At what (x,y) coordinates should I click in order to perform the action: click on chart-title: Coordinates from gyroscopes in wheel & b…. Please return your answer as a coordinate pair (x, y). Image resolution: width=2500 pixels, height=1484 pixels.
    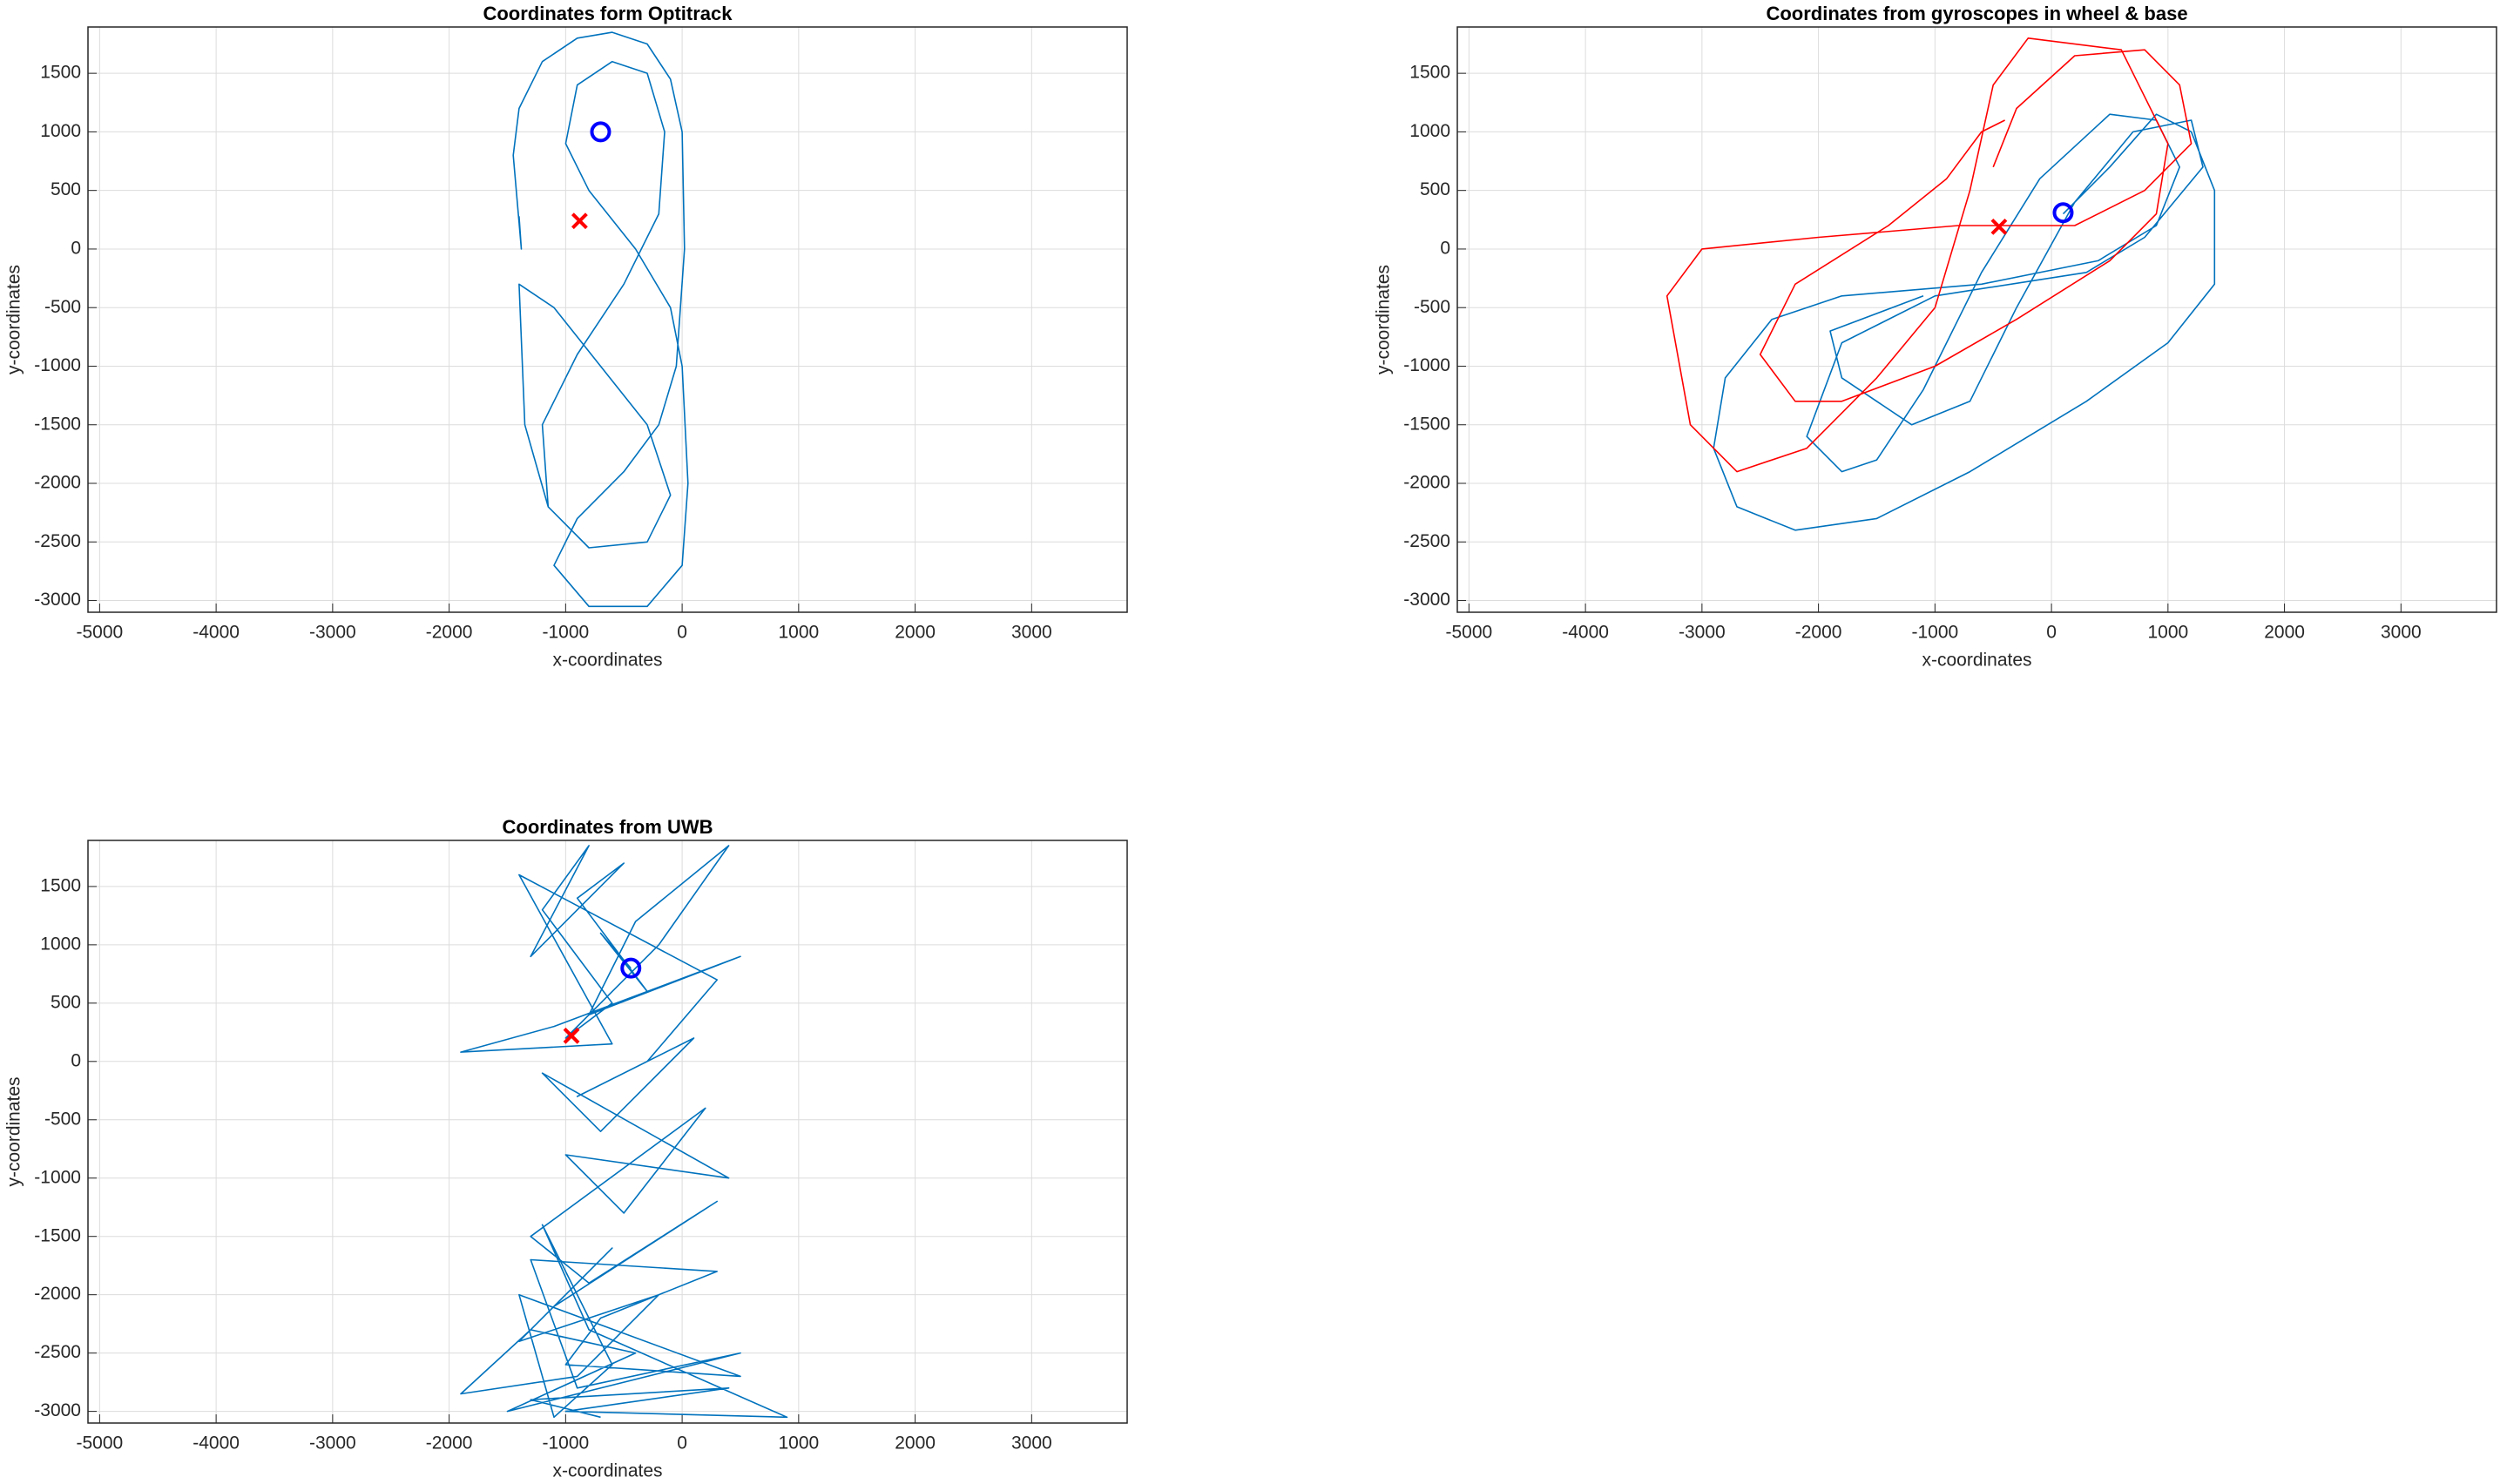
    Looking at the image, I should click on (1976, 14).